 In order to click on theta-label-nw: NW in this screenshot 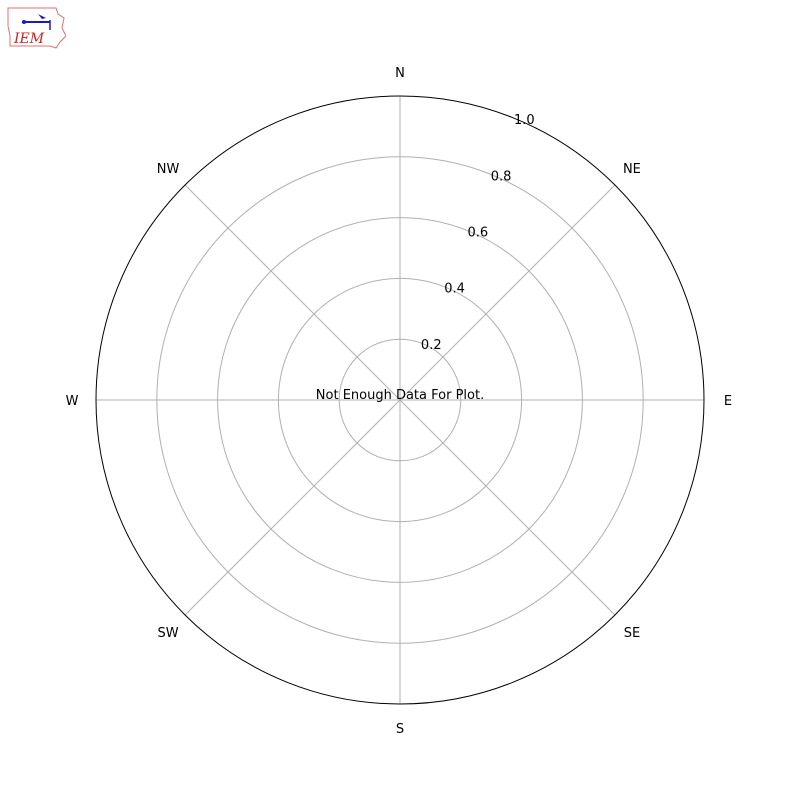, I will do `click(168, 169)`.